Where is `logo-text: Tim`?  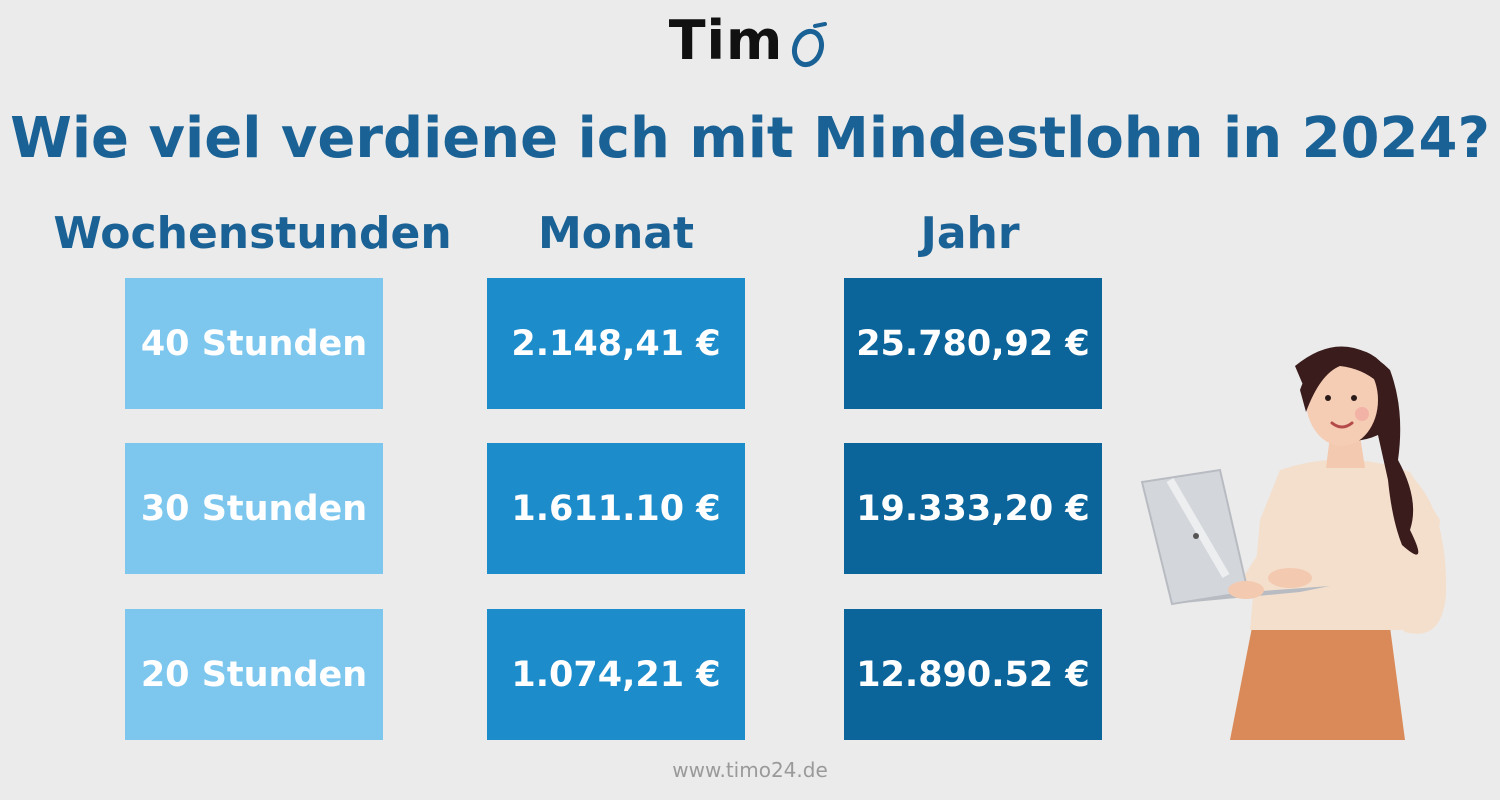 logo-text: Tim is located at coordinates (726, 40).